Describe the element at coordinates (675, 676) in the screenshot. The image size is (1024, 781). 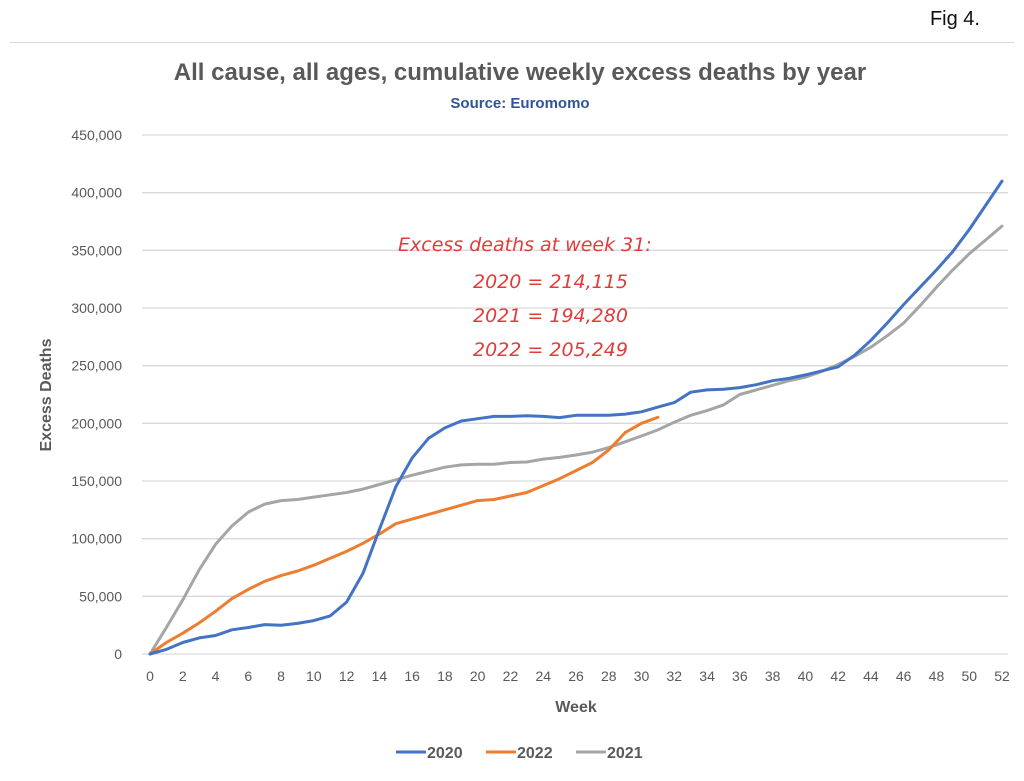
I see `x-tick-label: 32` at that location.